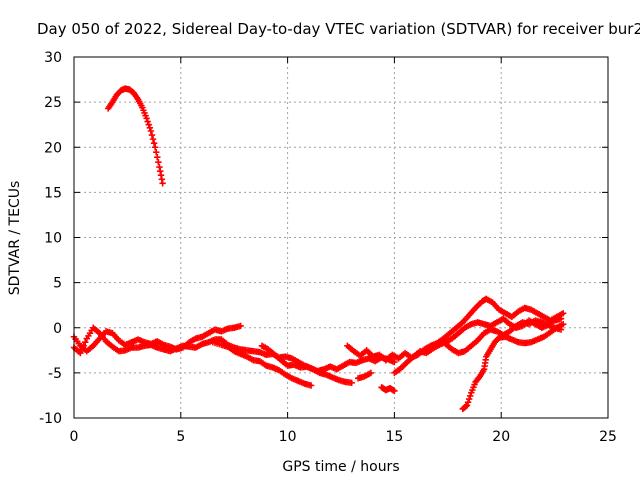 The image size is (640, 480). What do you see at coordinates (306, 364) in the screenshot?
I see `series-arc-d` at bounding box center [306, 364].